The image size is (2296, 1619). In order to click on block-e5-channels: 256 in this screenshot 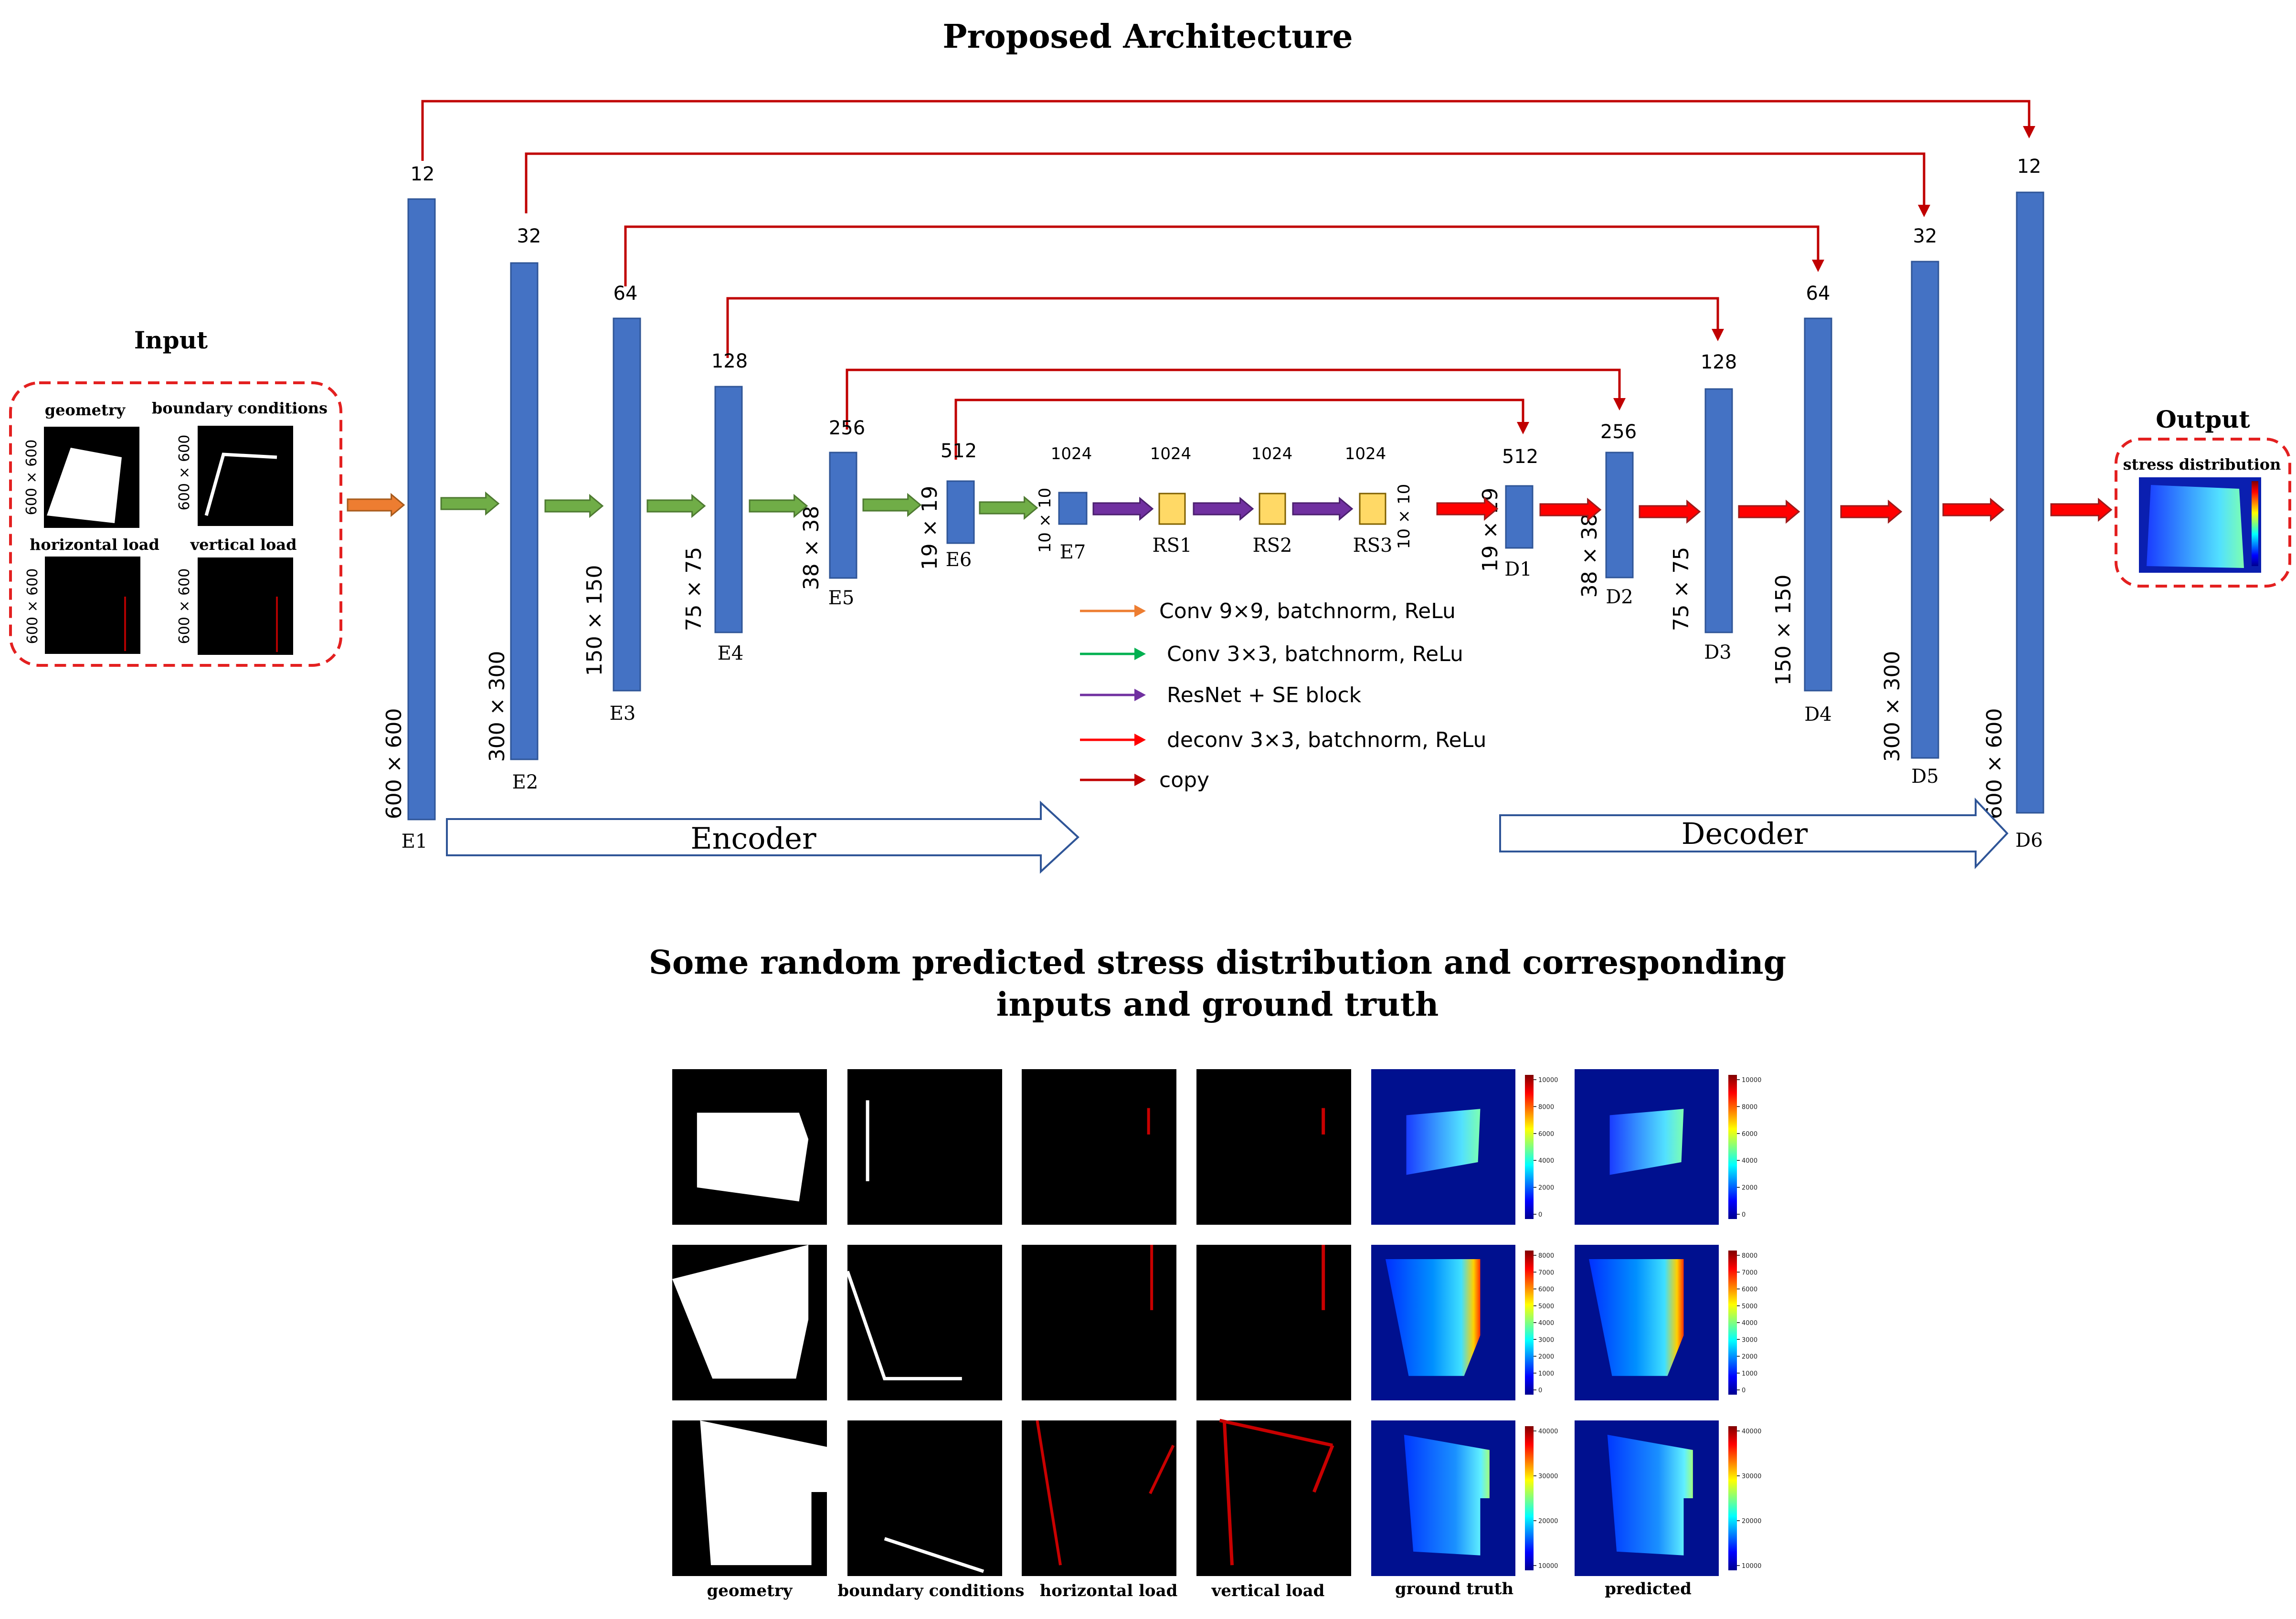, I will do `click(847, 428)`.